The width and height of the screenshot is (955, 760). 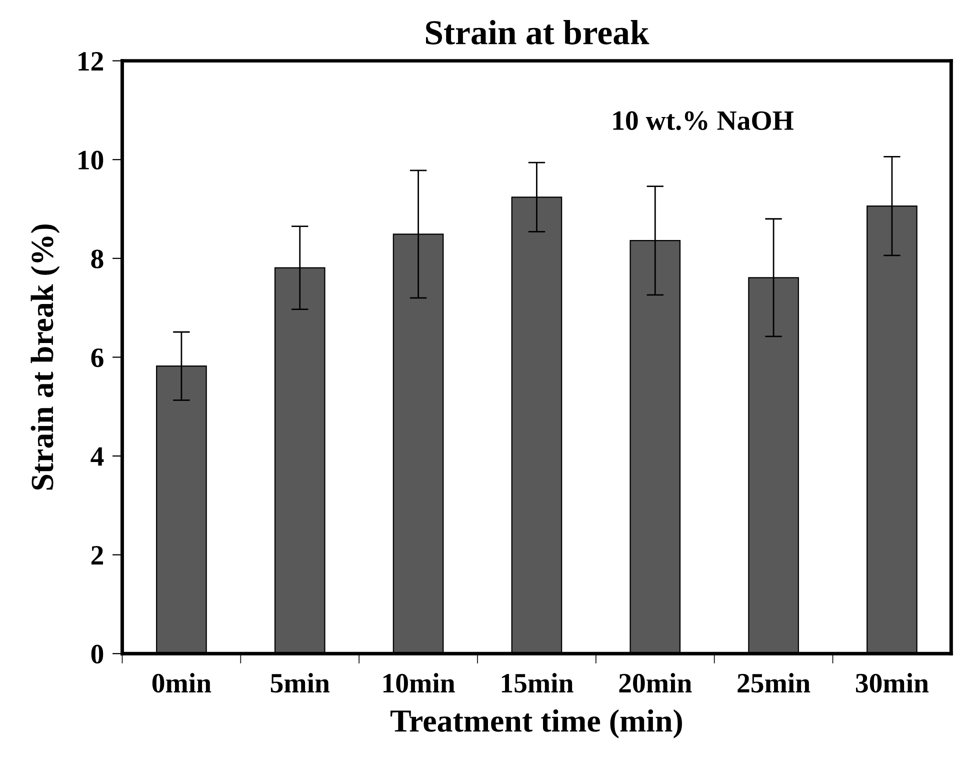 I want to click on y-tick-label: 12, so click(x=90, y=61).